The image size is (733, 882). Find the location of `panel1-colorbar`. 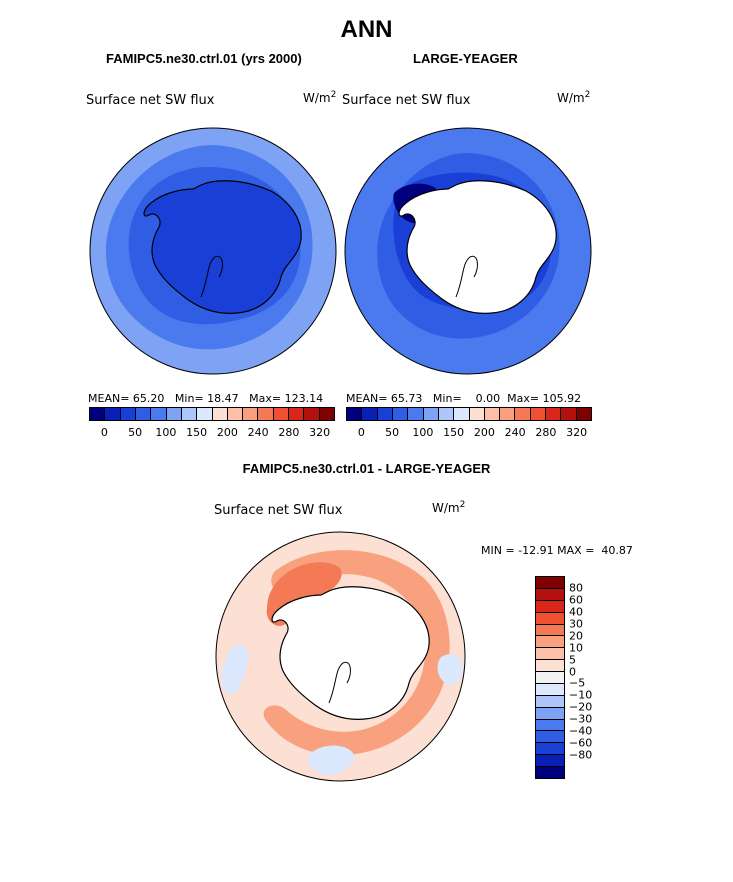

panel1-colorbar is located at coordinates (212, 414).